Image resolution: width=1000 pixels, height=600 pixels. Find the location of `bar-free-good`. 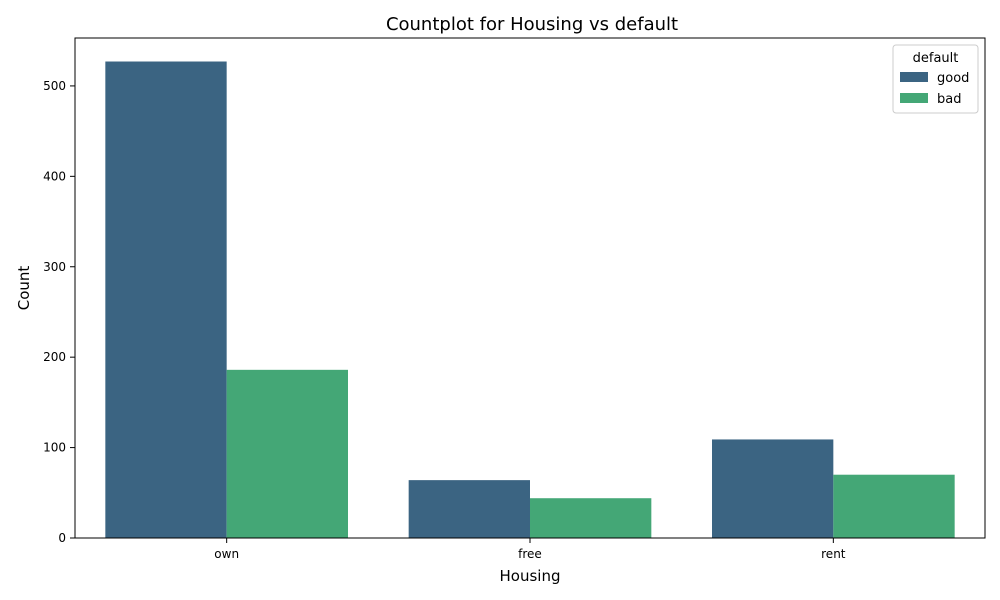

bar-free-good is located at coordinates (469, 509).